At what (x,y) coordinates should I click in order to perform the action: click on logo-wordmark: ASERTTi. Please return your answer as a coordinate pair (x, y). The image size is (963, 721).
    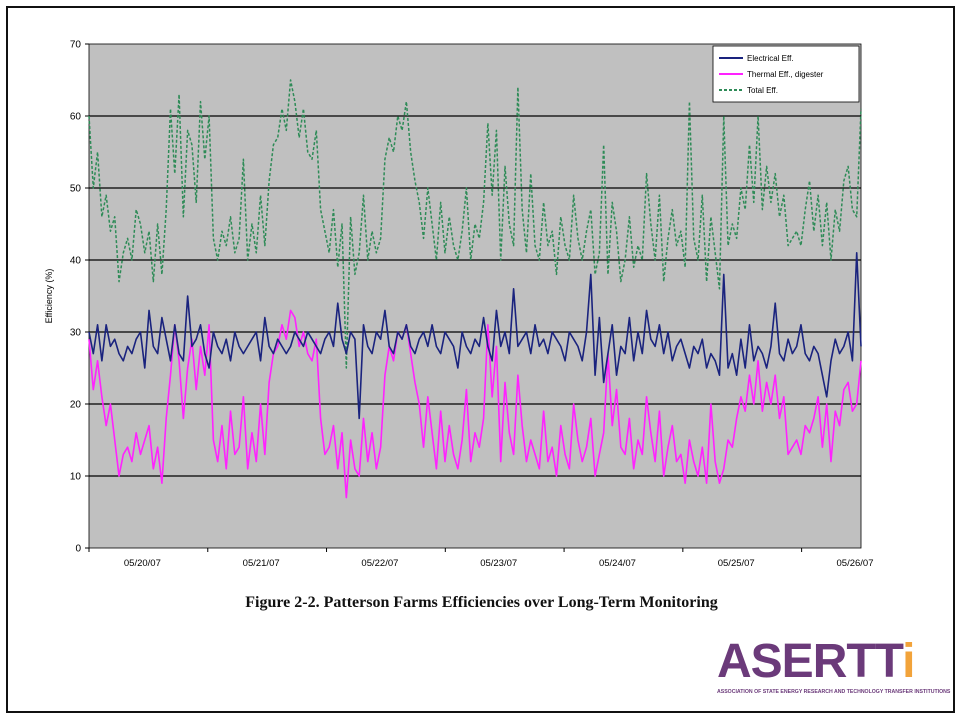
    Looking at the image, I should click on (816, 661).